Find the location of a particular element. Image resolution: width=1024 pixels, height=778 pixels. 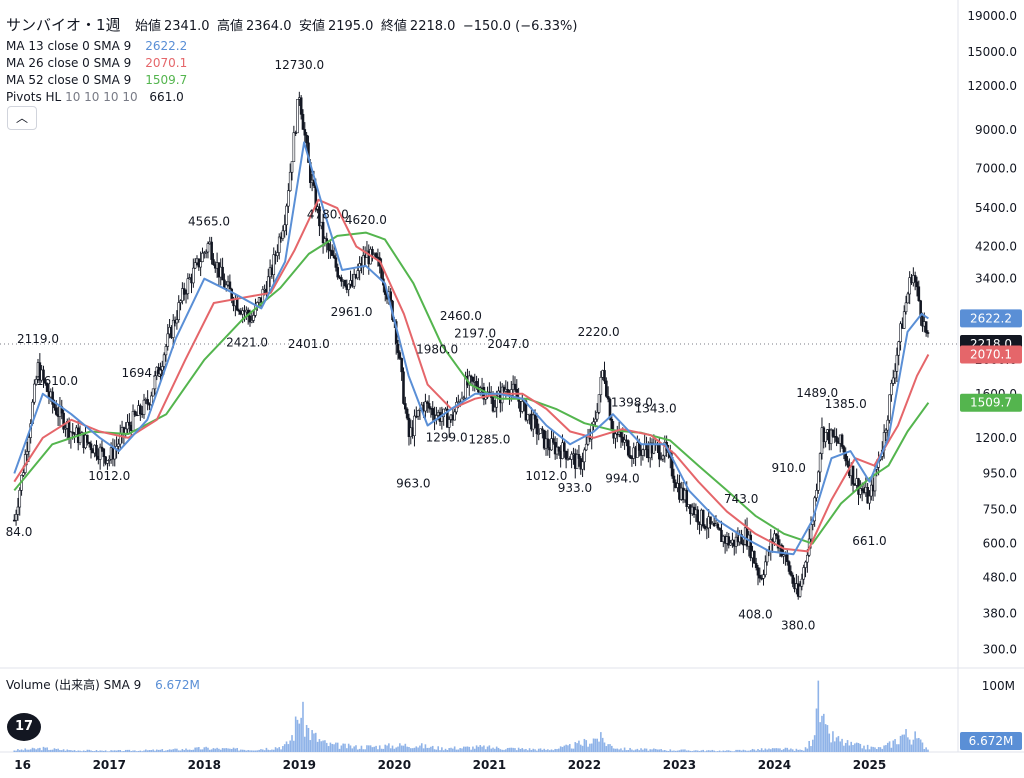

volume-legend: Volume (出来高) SMA 9 6.672M is located at coordinates (103, 684).